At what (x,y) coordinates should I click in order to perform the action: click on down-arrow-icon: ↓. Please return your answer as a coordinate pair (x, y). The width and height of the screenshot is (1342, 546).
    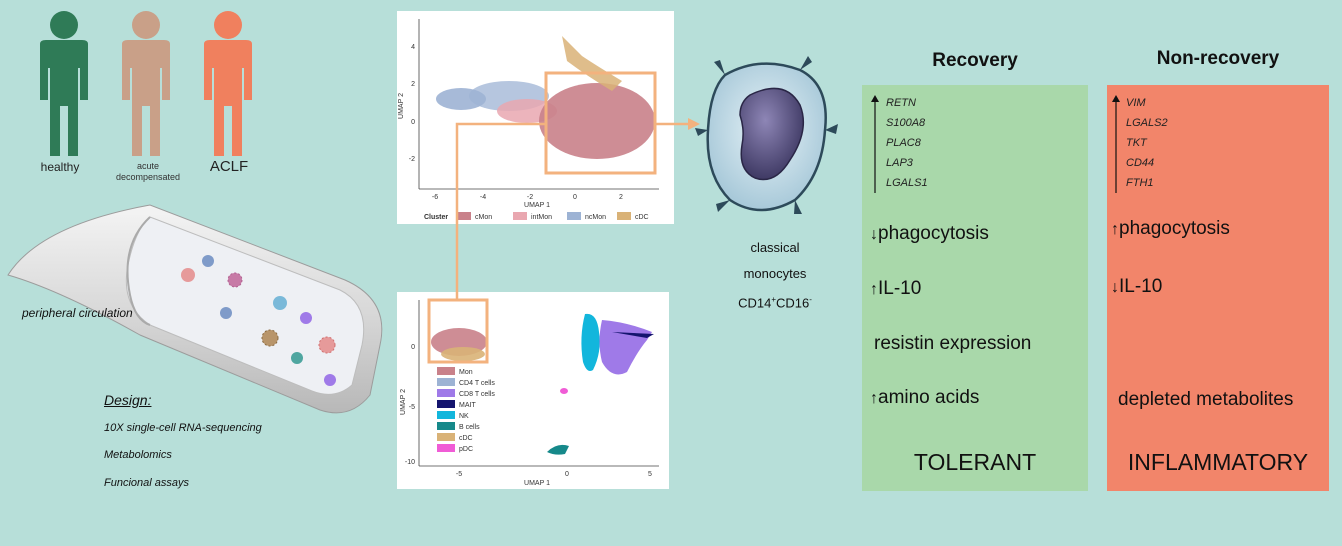
    Looking at the image, I should click on (874, 234).